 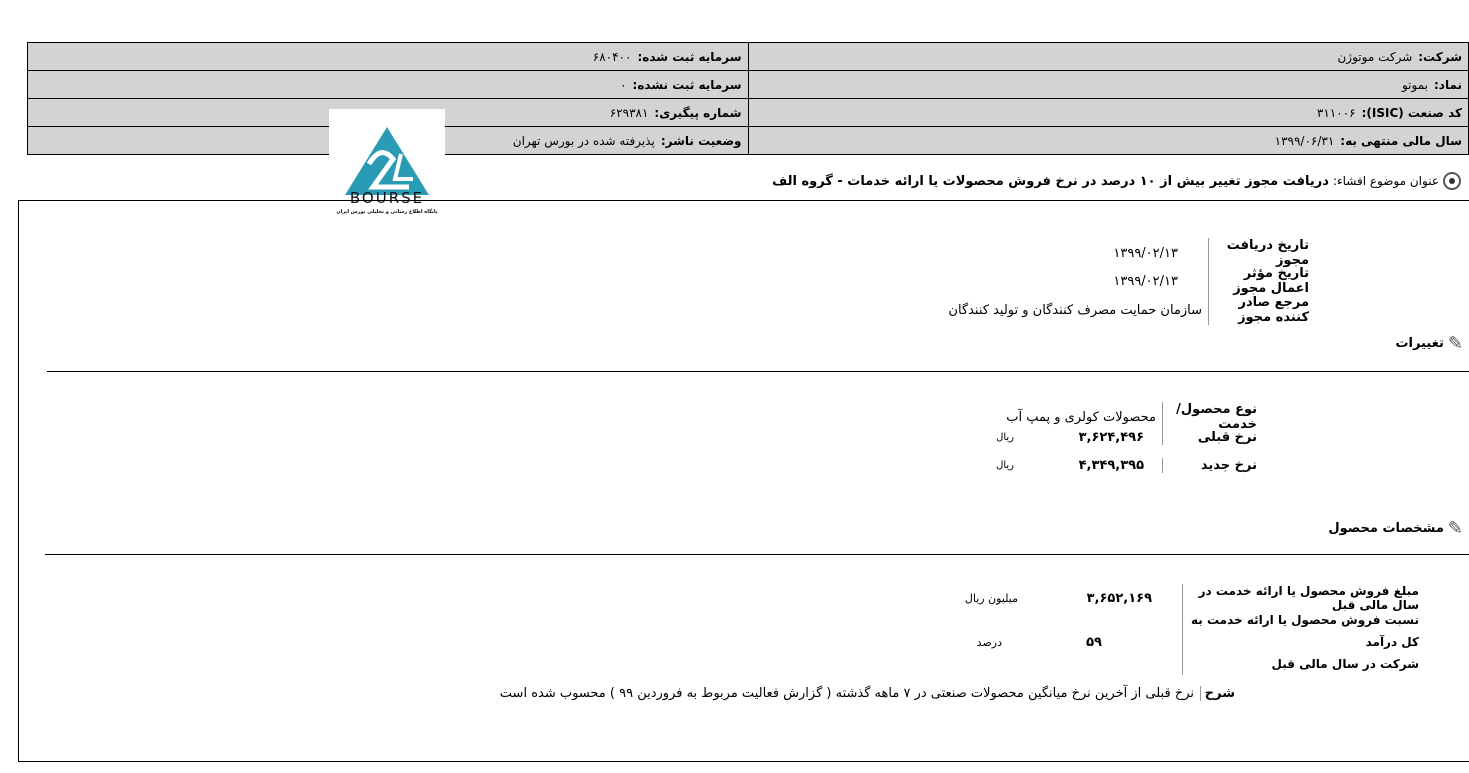 What do you see at coordinates (388, 84) in the screenshot?
I see `unregistered-capital-cell: سرمایه ثبت نشده:۰` at bounding box center [388, 84].